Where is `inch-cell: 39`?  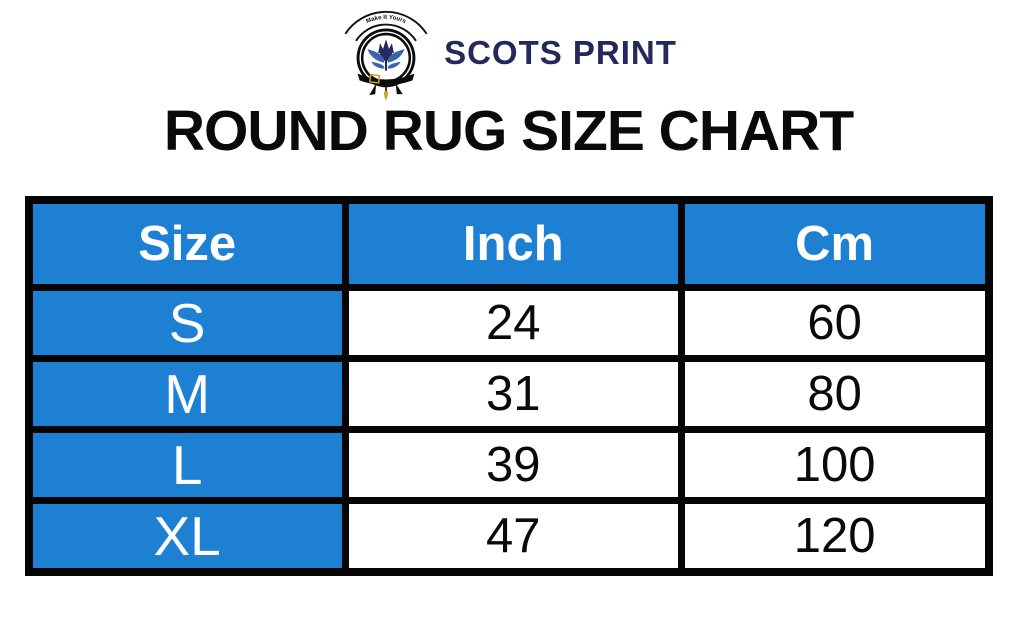 inch-cell: 39 is located at coordinates (513, 465).